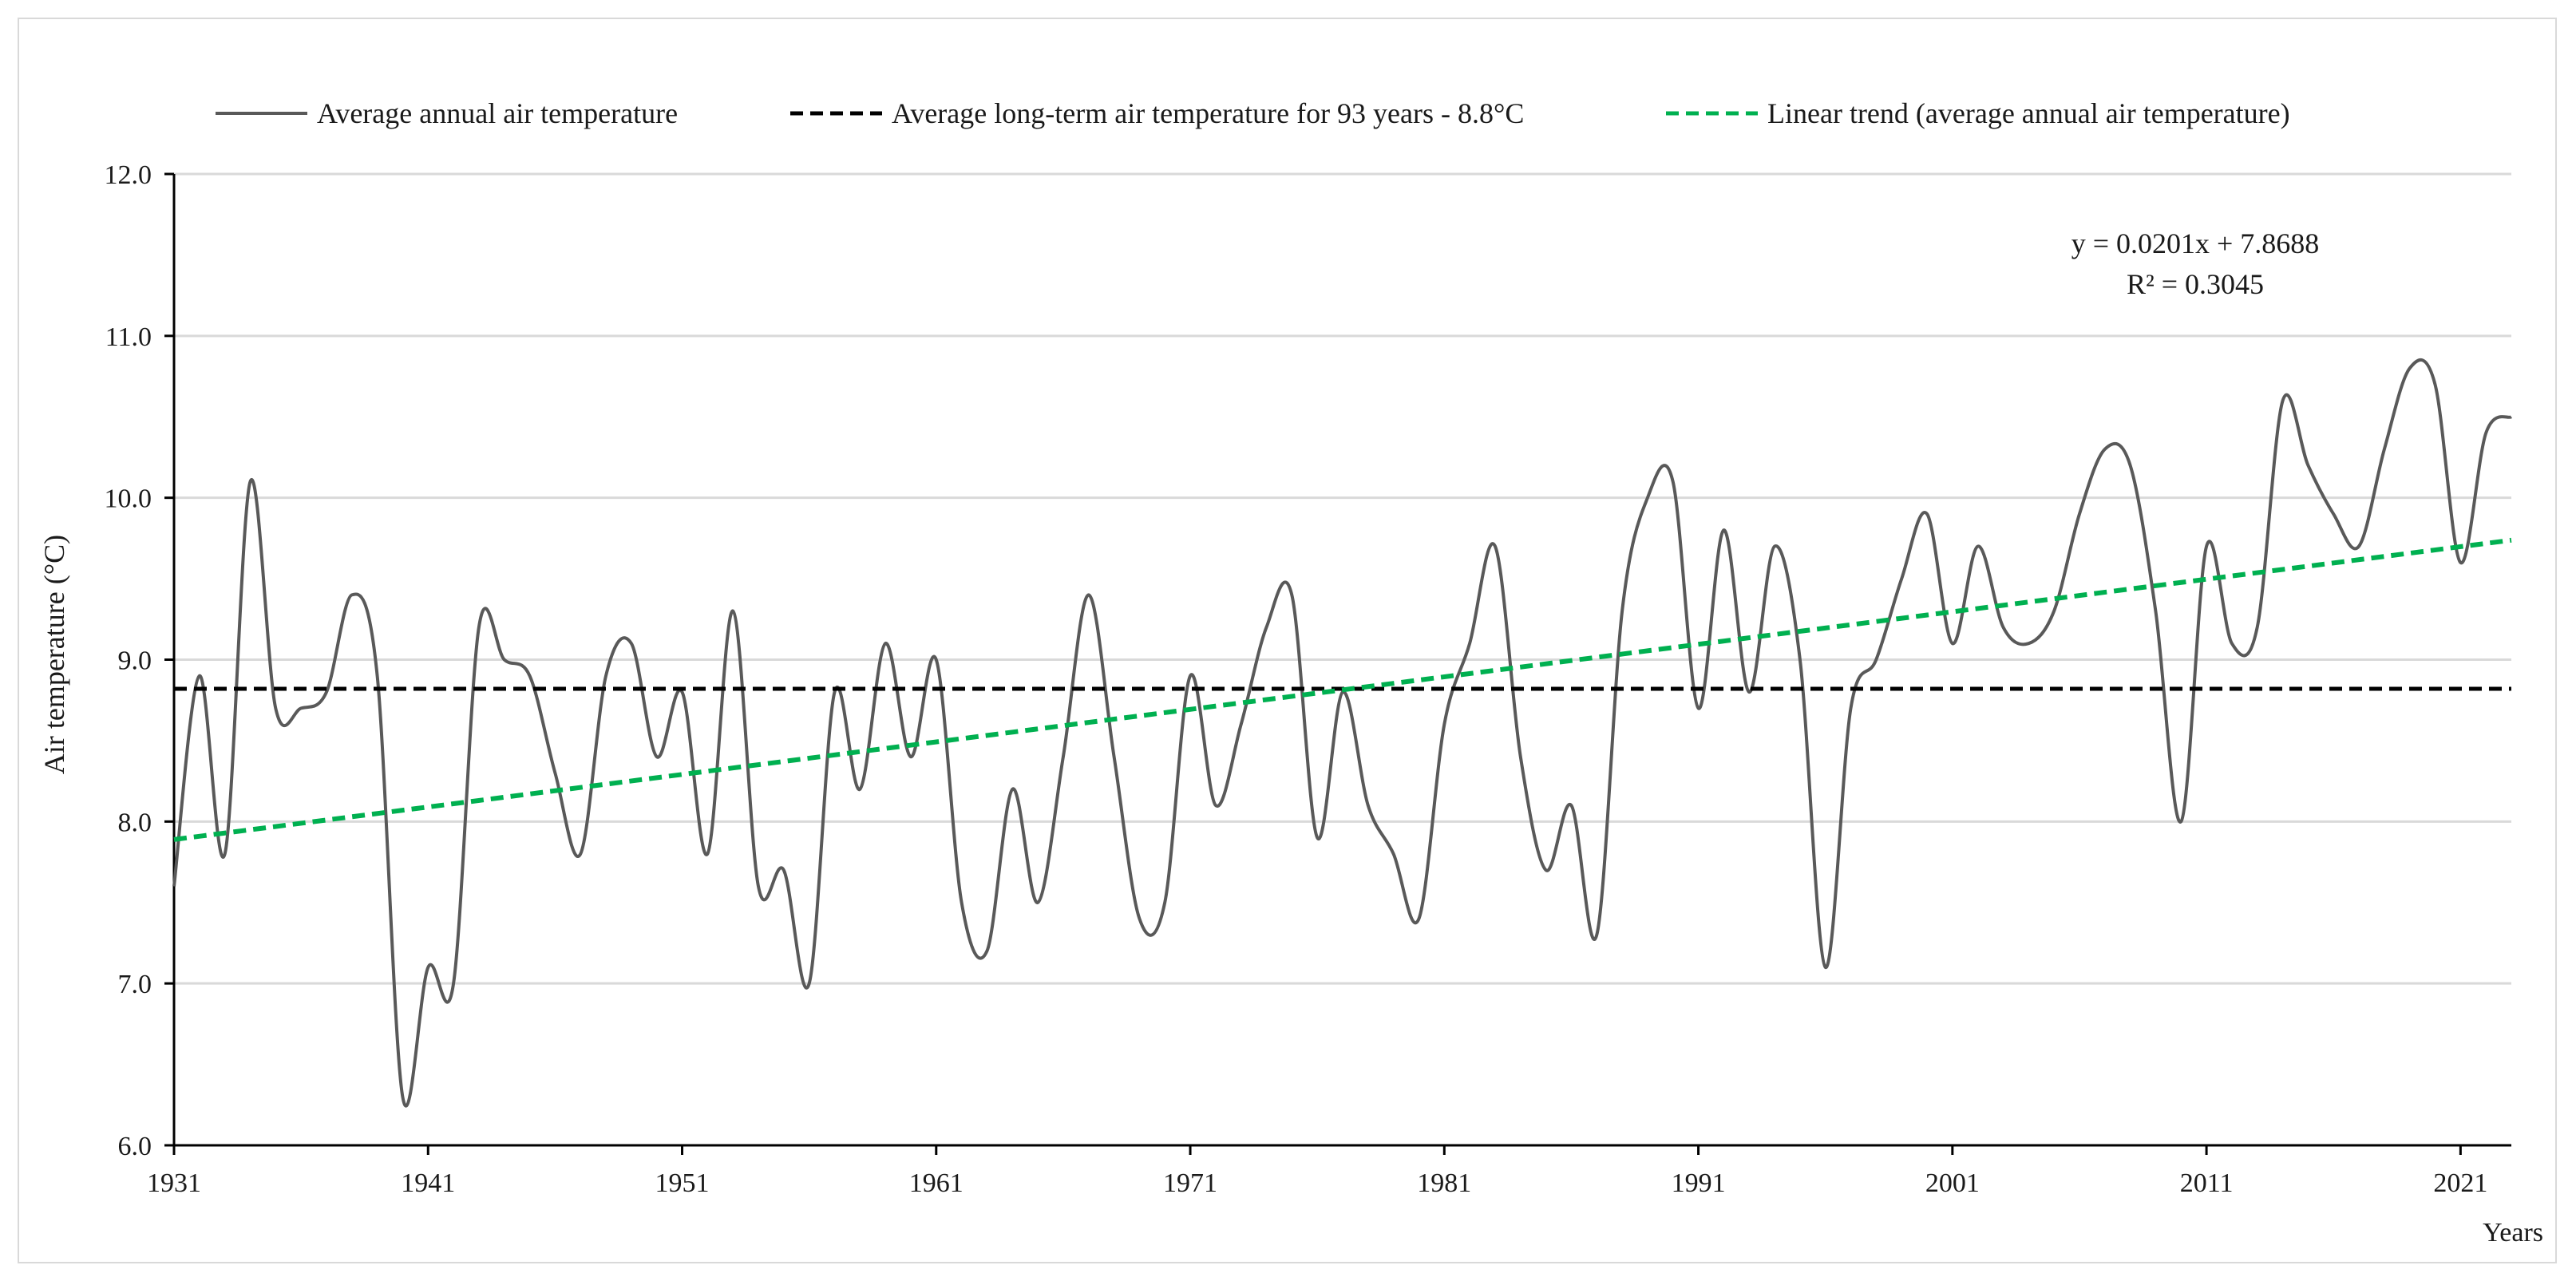 This screenshot has height=1281, width=2576. I want to click on x-tick-label: 1941, so click(428, 1183).